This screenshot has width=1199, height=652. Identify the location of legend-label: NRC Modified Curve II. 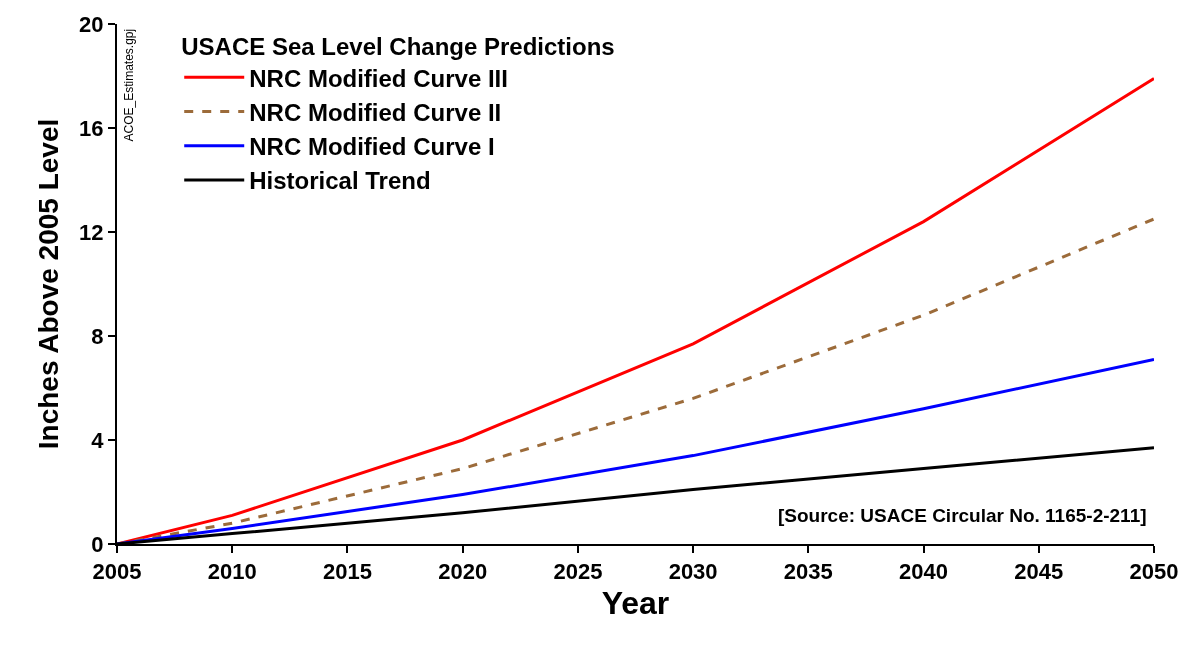
(375, 112).